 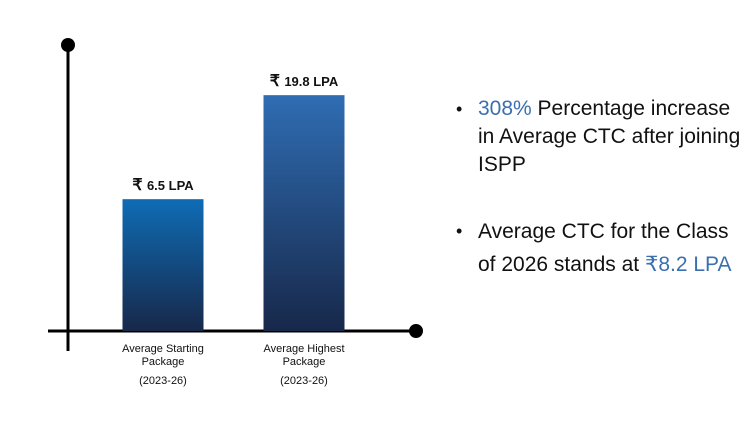 What do you see at coordinates (163, 349) in the screenshot?
I see `category-label-1-line-1: Average Starting` at bounding box center [163, 349].